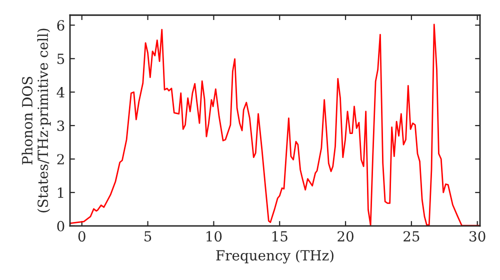  Describe the element at coordinates (60, 159) in the screenshot. I see `y-tick-label: 2` at that location.